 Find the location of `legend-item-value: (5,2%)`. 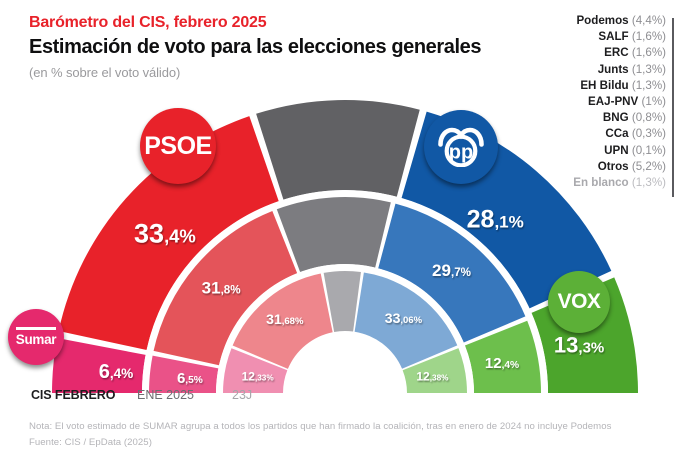

legend-item-value: (5,2%) is located at coordinates (647, 166).